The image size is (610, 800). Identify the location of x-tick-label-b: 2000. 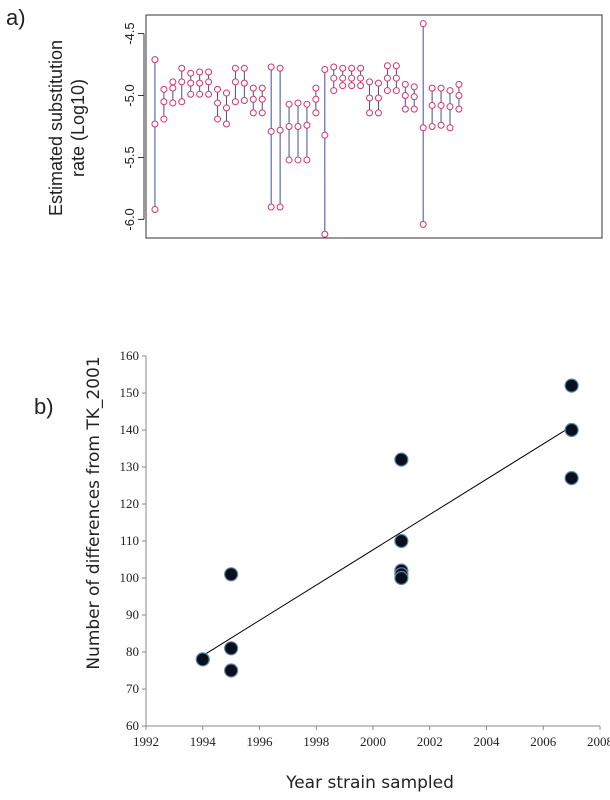
(373, 741).